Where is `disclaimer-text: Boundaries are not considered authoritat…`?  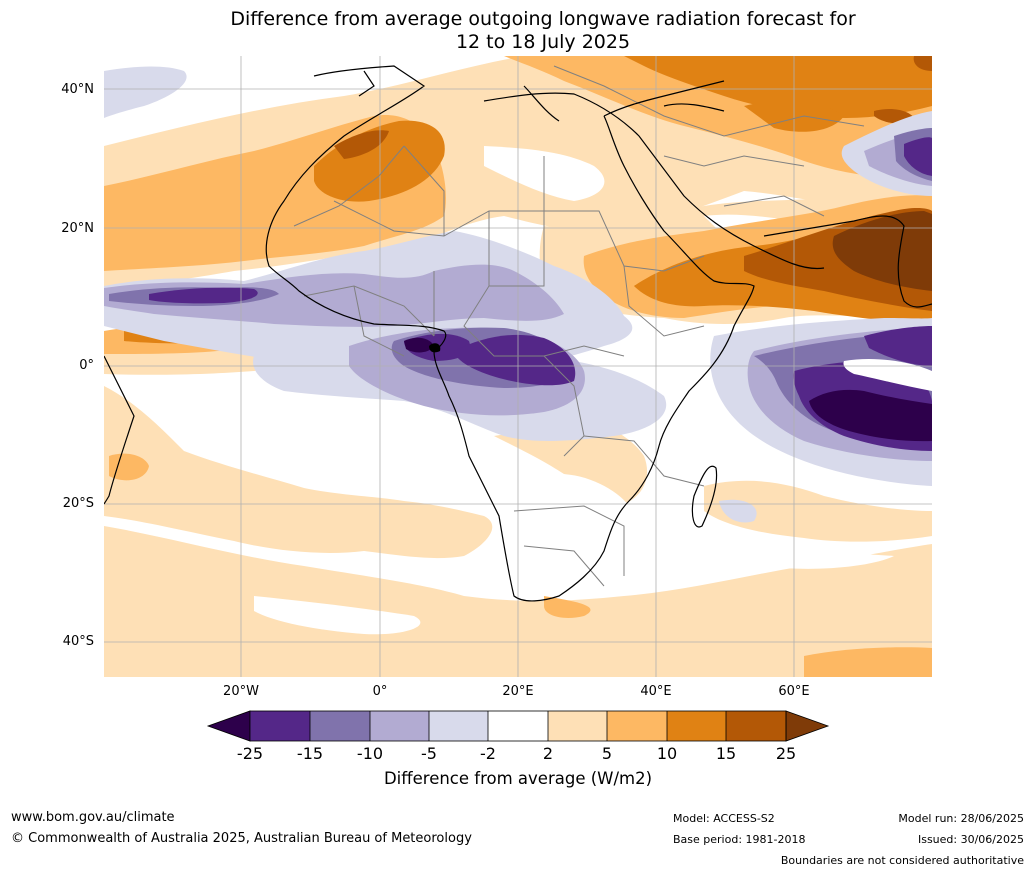
disclaimer-text: Boundaries are not considered authoritat… is located at coordinates (902, 860).